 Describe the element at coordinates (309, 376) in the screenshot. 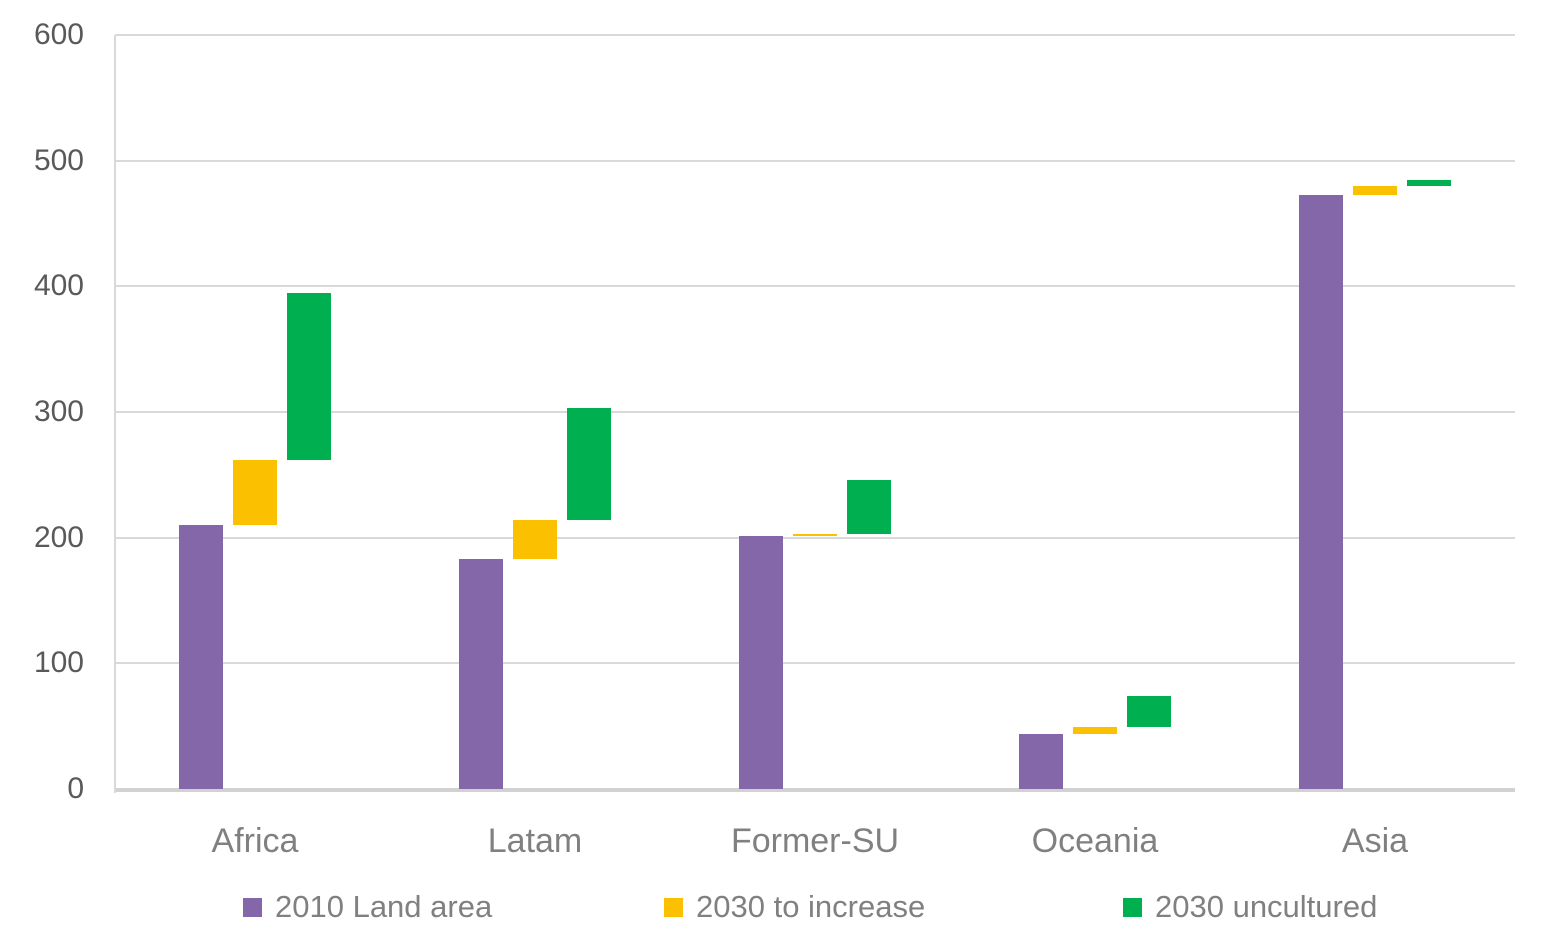

I see `bar-africa-2030-uncultured` at that location.